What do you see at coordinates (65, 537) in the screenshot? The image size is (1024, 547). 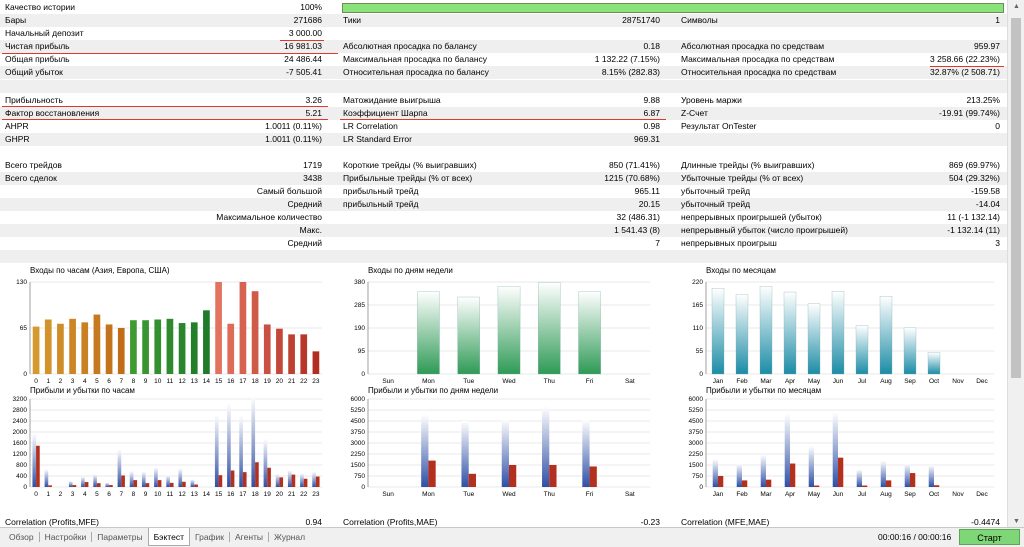 I see `tab-settings: Настройки` at bounding box center [65, 537].